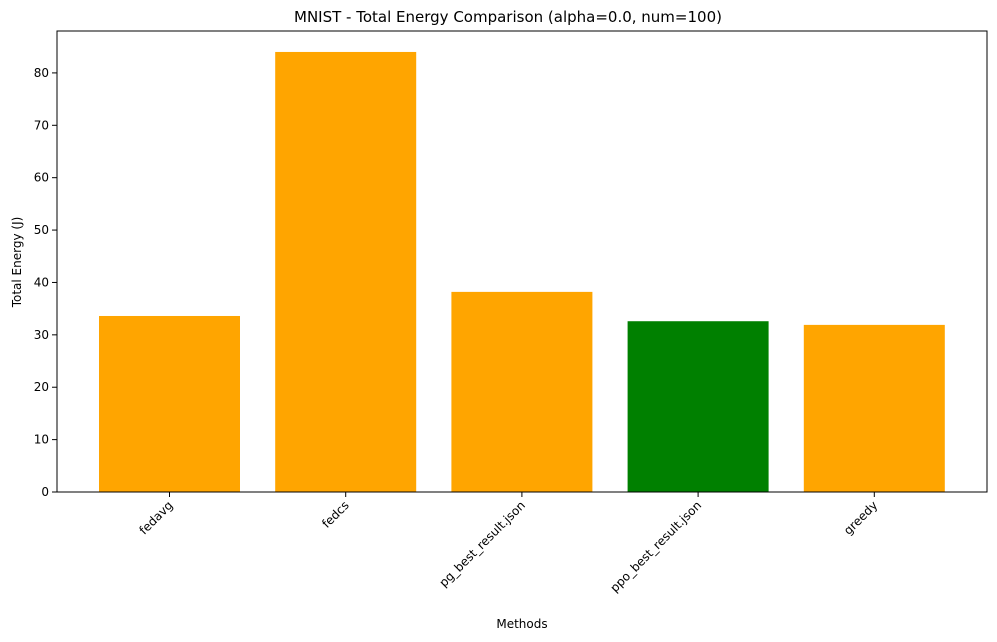  I want to click on y-axis: 0 10 20 30 40 50 60 70 80, so click(45, 282).